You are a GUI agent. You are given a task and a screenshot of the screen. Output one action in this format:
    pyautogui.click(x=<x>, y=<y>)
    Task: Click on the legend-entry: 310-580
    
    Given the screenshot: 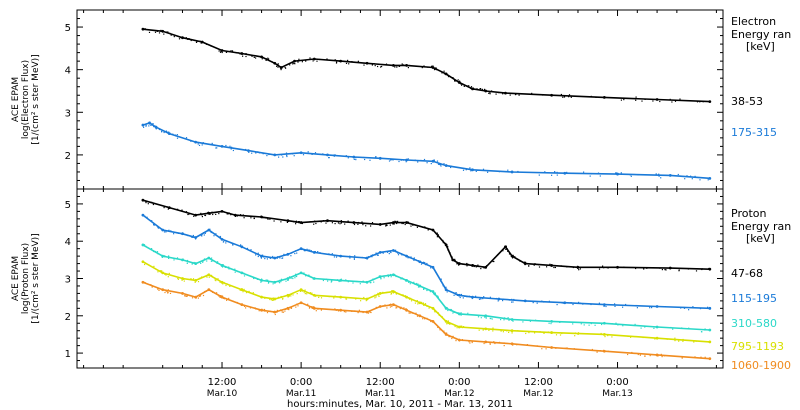 What is the action you would take?
    pyautogui.click(x=754, y=323)
    